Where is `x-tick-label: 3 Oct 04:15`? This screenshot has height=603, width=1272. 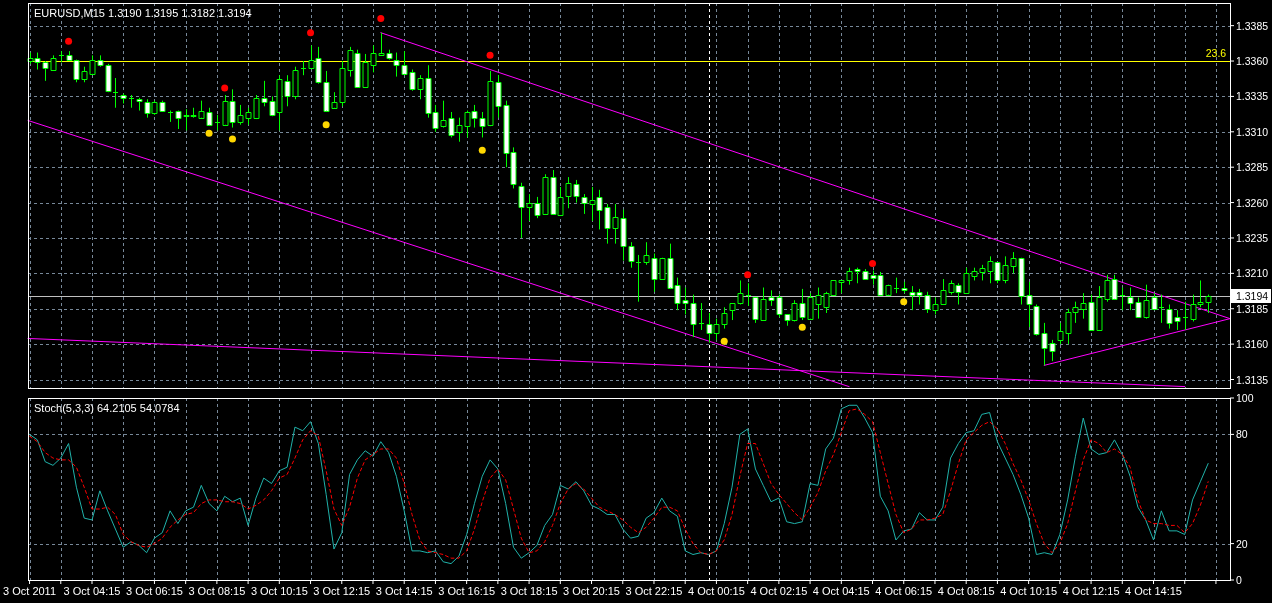
x-tick-label: 3 Oct 04:15 is located at coordinates (92, 591).